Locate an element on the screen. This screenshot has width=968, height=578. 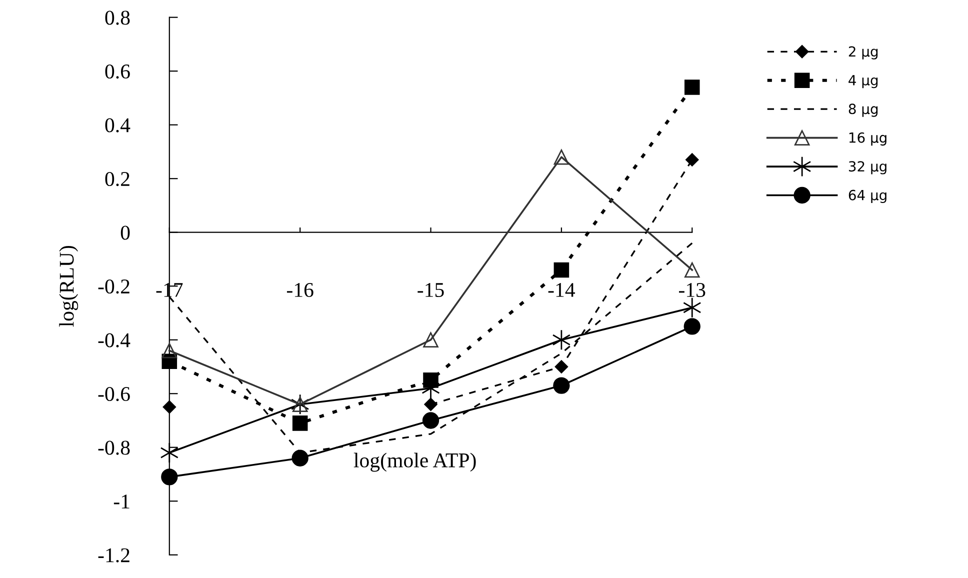
y-tick-label: 0.8 is located at coordinates (117, 17).